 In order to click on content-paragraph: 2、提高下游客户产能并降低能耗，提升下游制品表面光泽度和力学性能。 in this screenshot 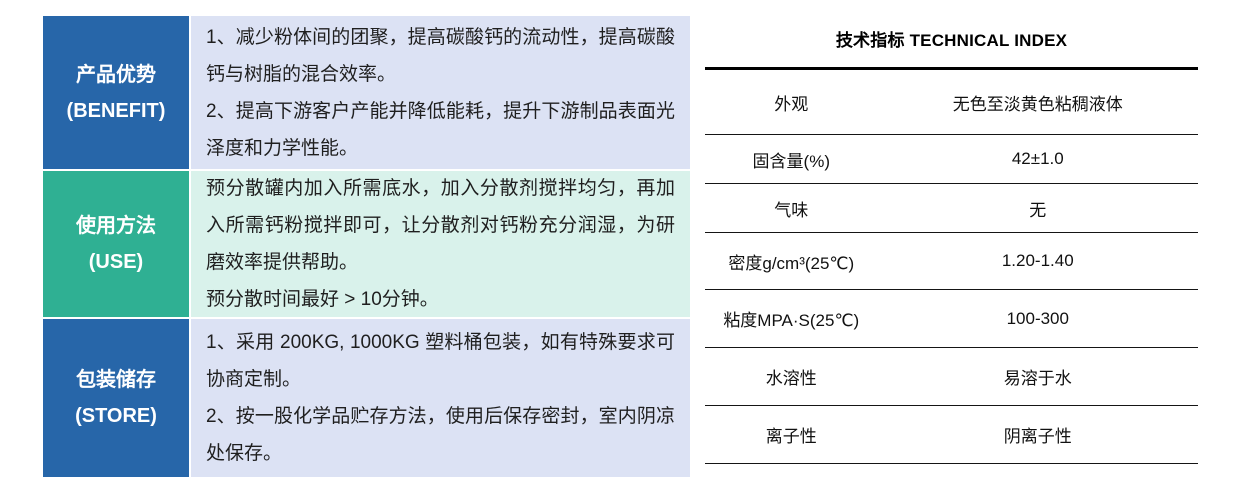, I will do `click(440, 129)`.